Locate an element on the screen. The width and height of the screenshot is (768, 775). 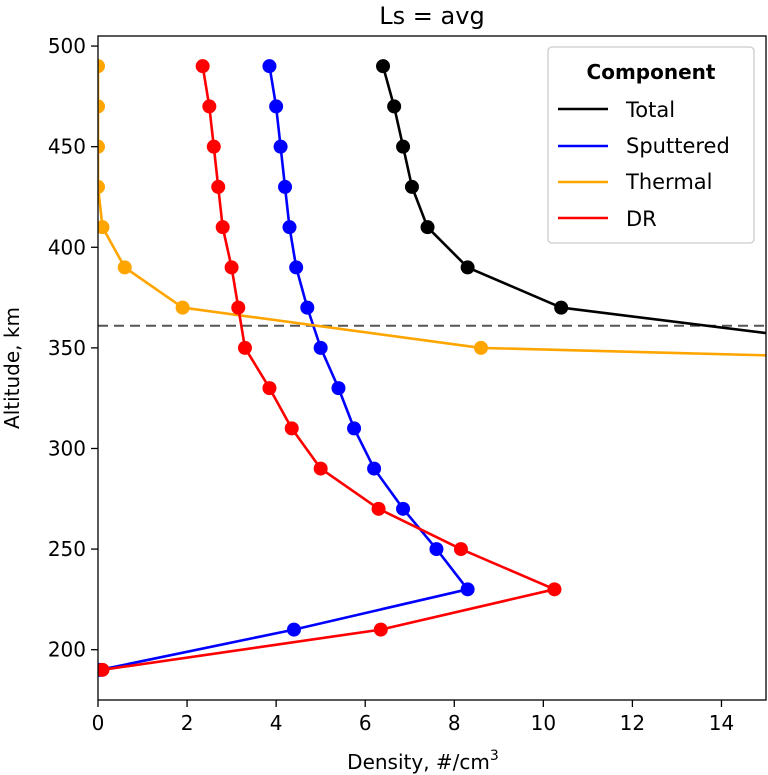
y-axis-ticks: 200 250 300 350 400 450 500 is located at coordinates (73, 348).